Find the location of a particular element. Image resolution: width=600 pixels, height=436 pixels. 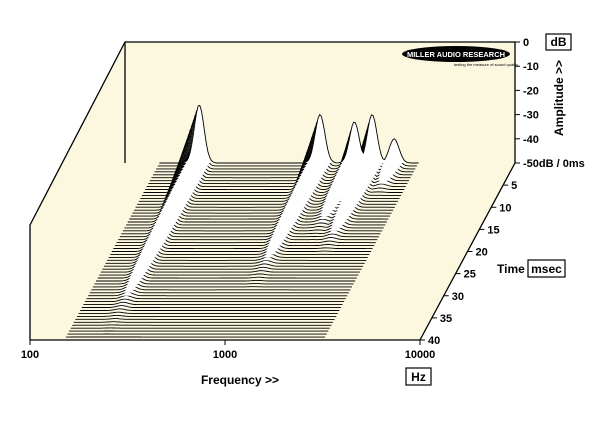

brand-tagline: testing the measure of sound quality is located at coordinates (486, 64).